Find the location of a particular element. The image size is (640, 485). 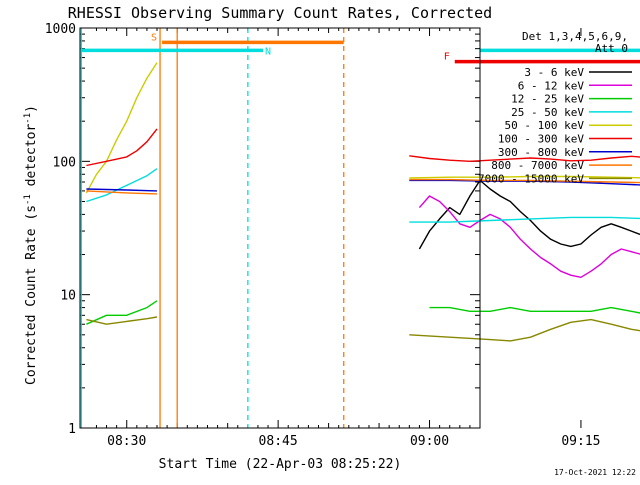

legend-entry-label: 50 - 100 keV is located at coordinates (545, 125).